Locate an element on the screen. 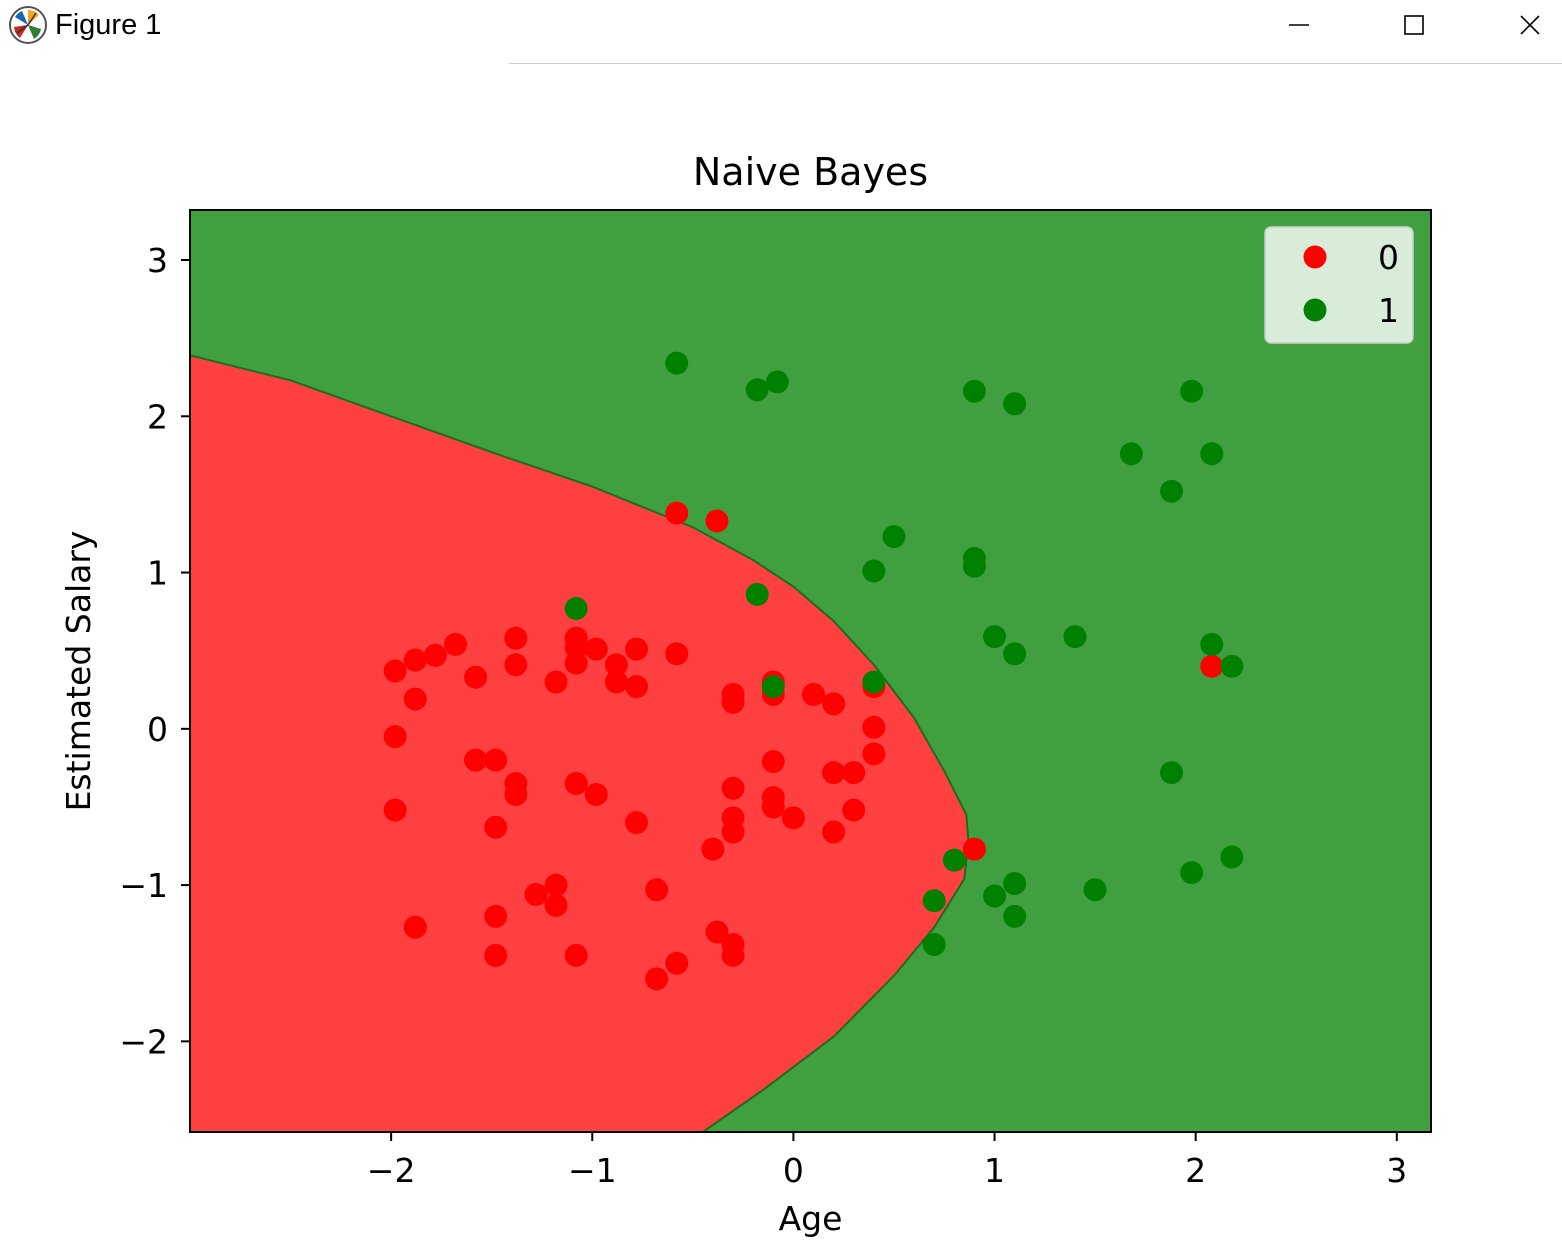 The height and width of the screenshot is (1259, 1562). maximize-icon is located at coordinates (1414, 25).